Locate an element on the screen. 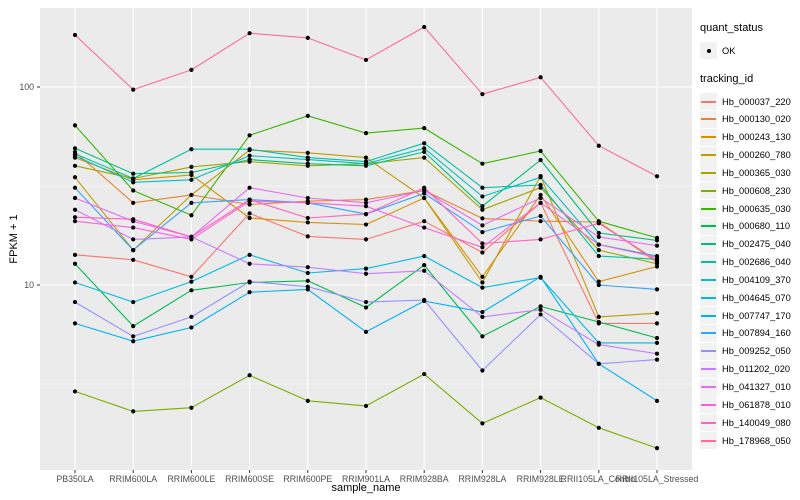 The width and height of the screenshot is (800, 500). legend-item-Hb_000037_220: Hb_000037_220 is located at coordinates (750, 101).